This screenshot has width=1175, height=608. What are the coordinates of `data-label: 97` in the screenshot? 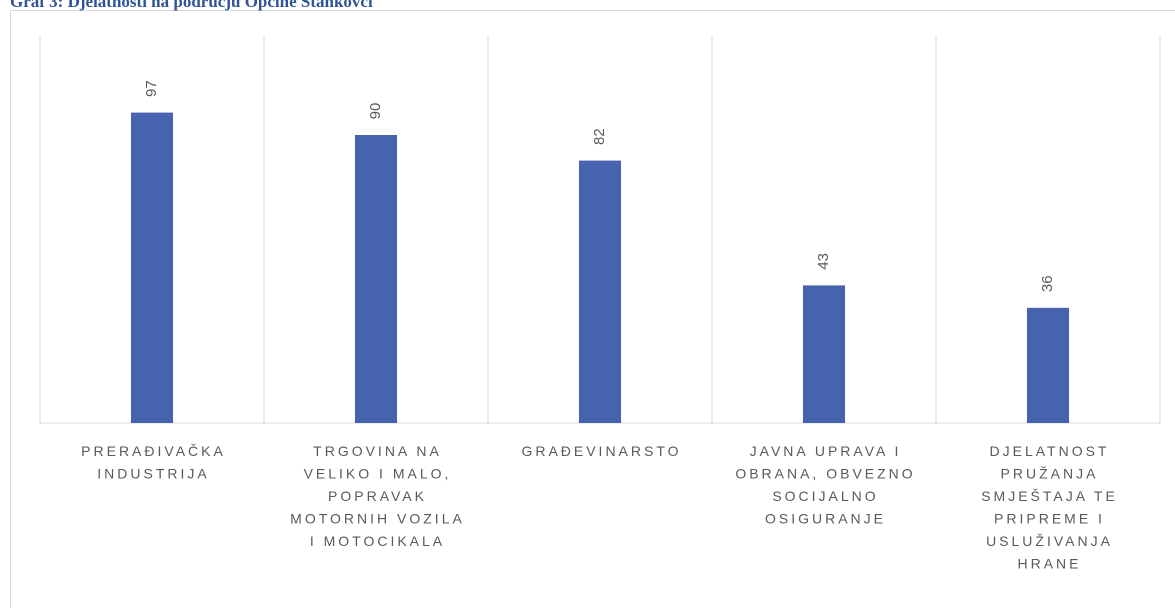 It's located at (151, 88).